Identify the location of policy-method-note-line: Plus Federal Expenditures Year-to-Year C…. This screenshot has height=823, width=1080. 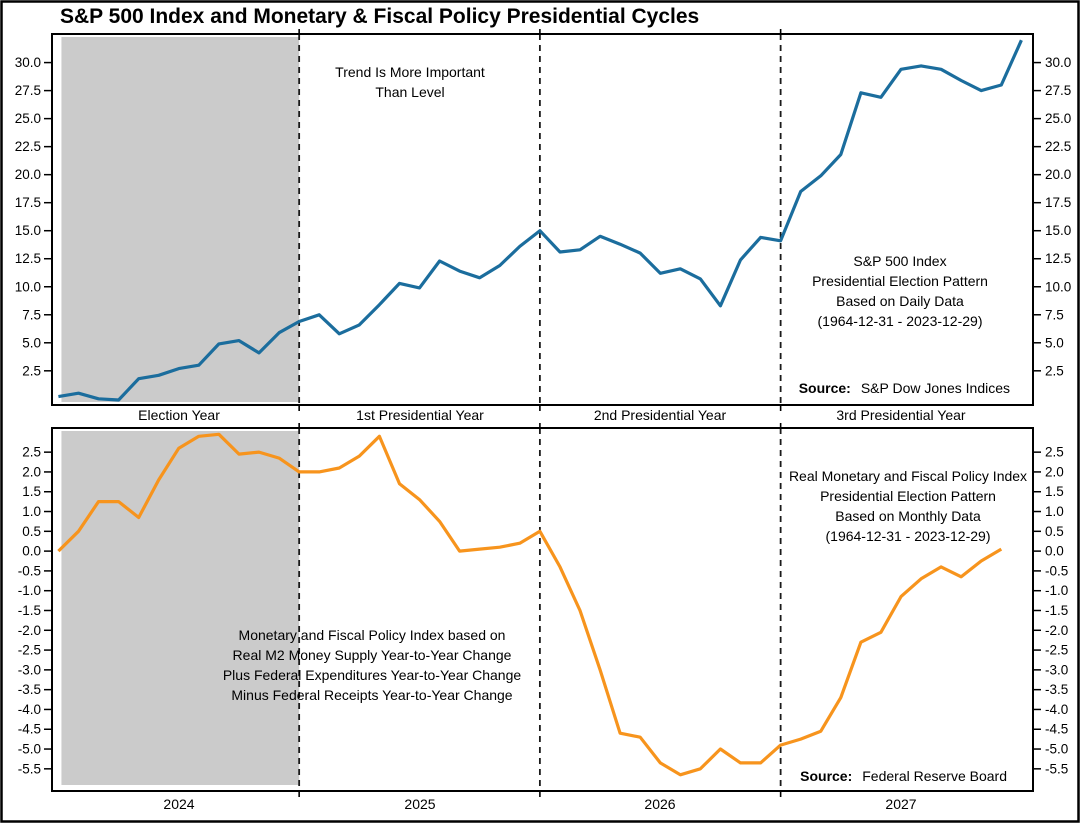
(372, 675).